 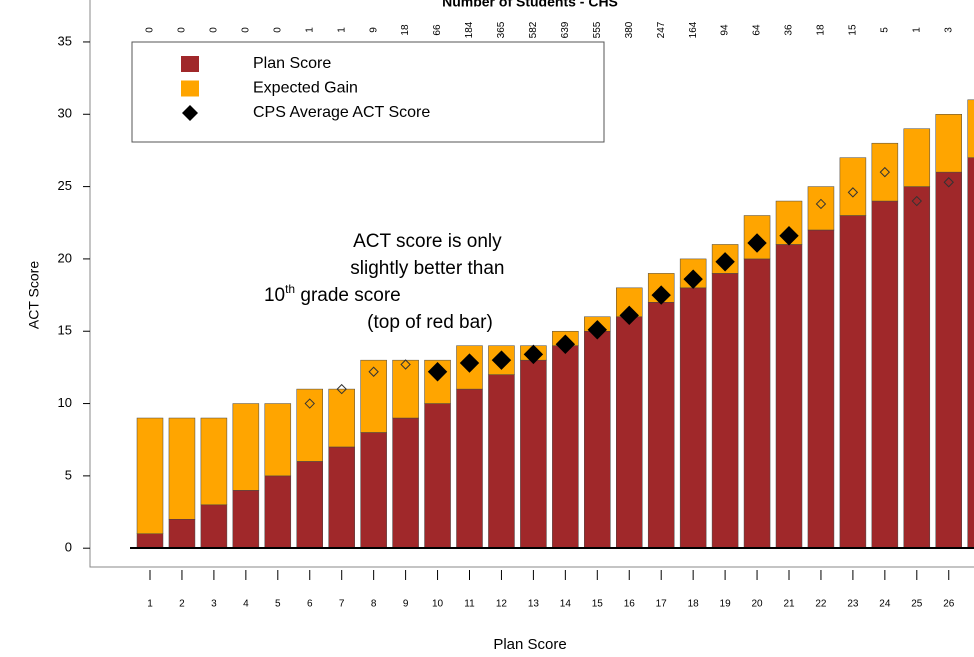 What do you see at coordinates (373, 30) in the screenshot?
I see `count-label: 9` at bounding box center [373, 30].